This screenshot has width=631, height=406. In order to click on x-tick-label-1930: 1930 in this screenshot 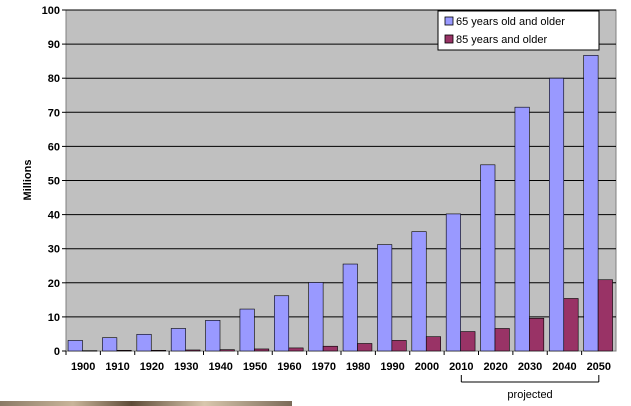, I will do `click(186, 367)`.